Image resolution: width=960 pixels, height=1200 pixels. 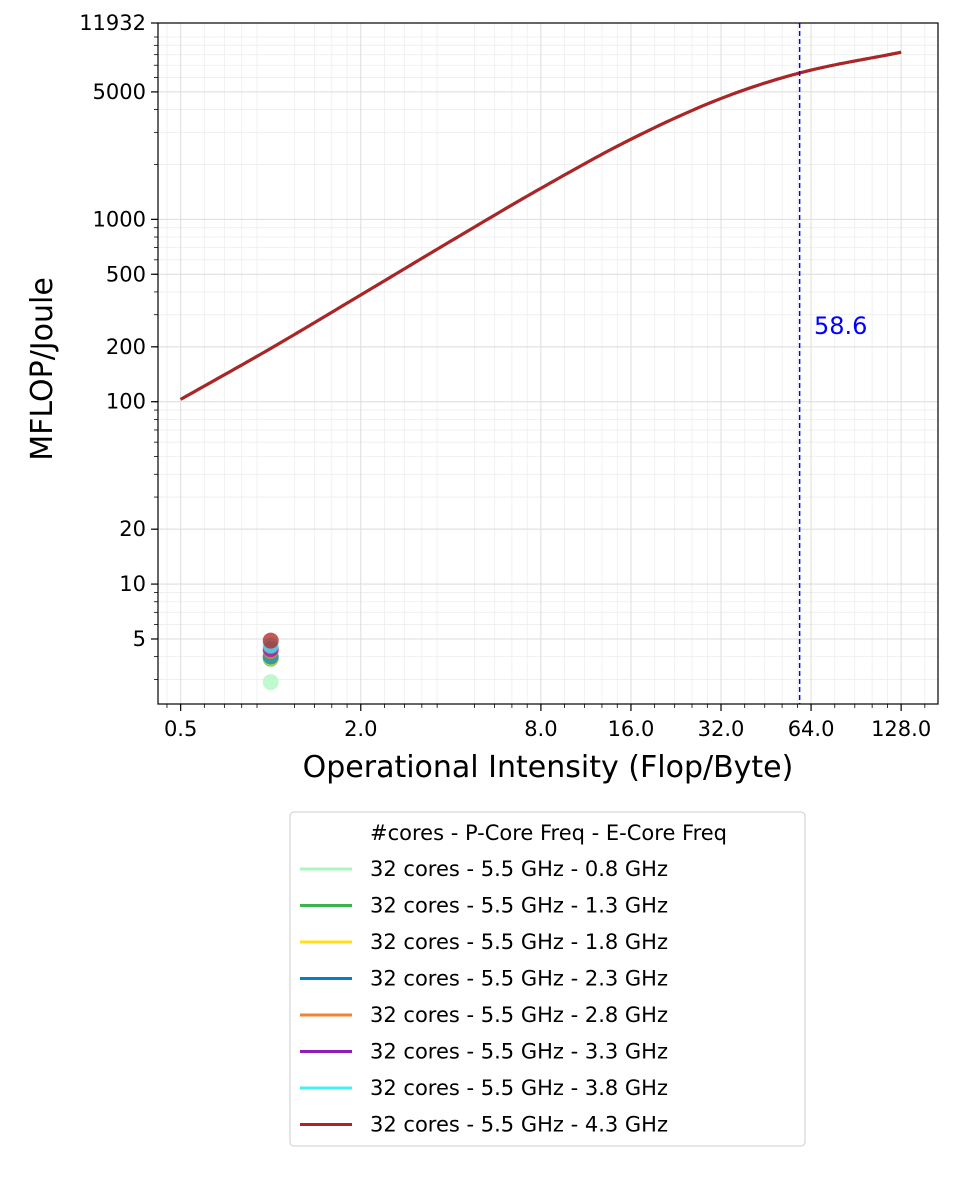 I want to click on y-tick-label: 11932, so click(x=112, y=23).